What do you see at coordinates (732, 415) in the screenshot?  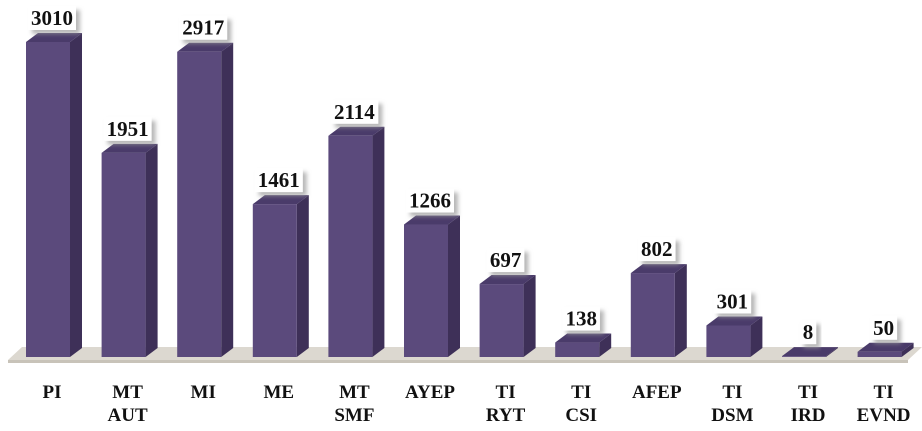 I see `x-tick-label: DSM` at bounding box center [732, 415].